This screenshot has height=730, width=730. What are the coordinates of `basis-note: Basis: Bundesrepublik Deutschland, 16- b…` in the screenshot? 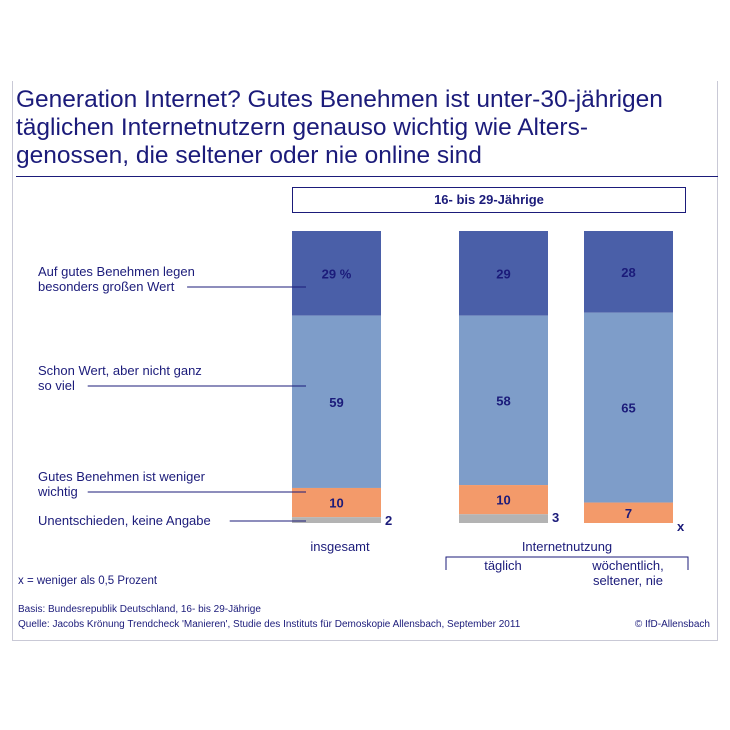 It's located at (139, 609).